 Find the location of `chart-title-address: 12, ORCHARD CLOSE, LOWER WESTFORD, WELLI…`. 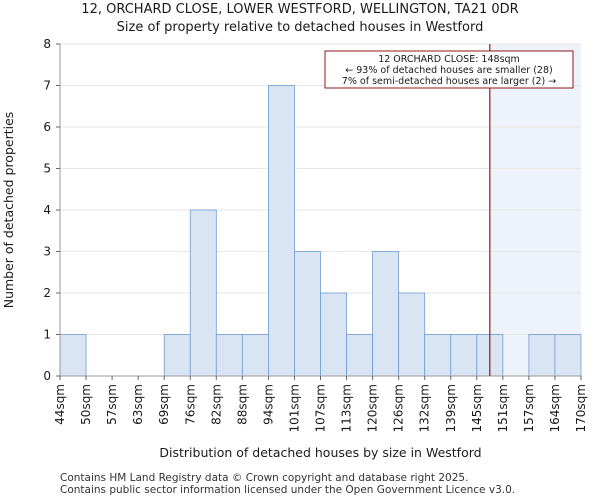

chart-title-address: 12, ORCHARD CLOSE, LOWER WESTFORD, WELLI… is located at coordinates (300, 9).